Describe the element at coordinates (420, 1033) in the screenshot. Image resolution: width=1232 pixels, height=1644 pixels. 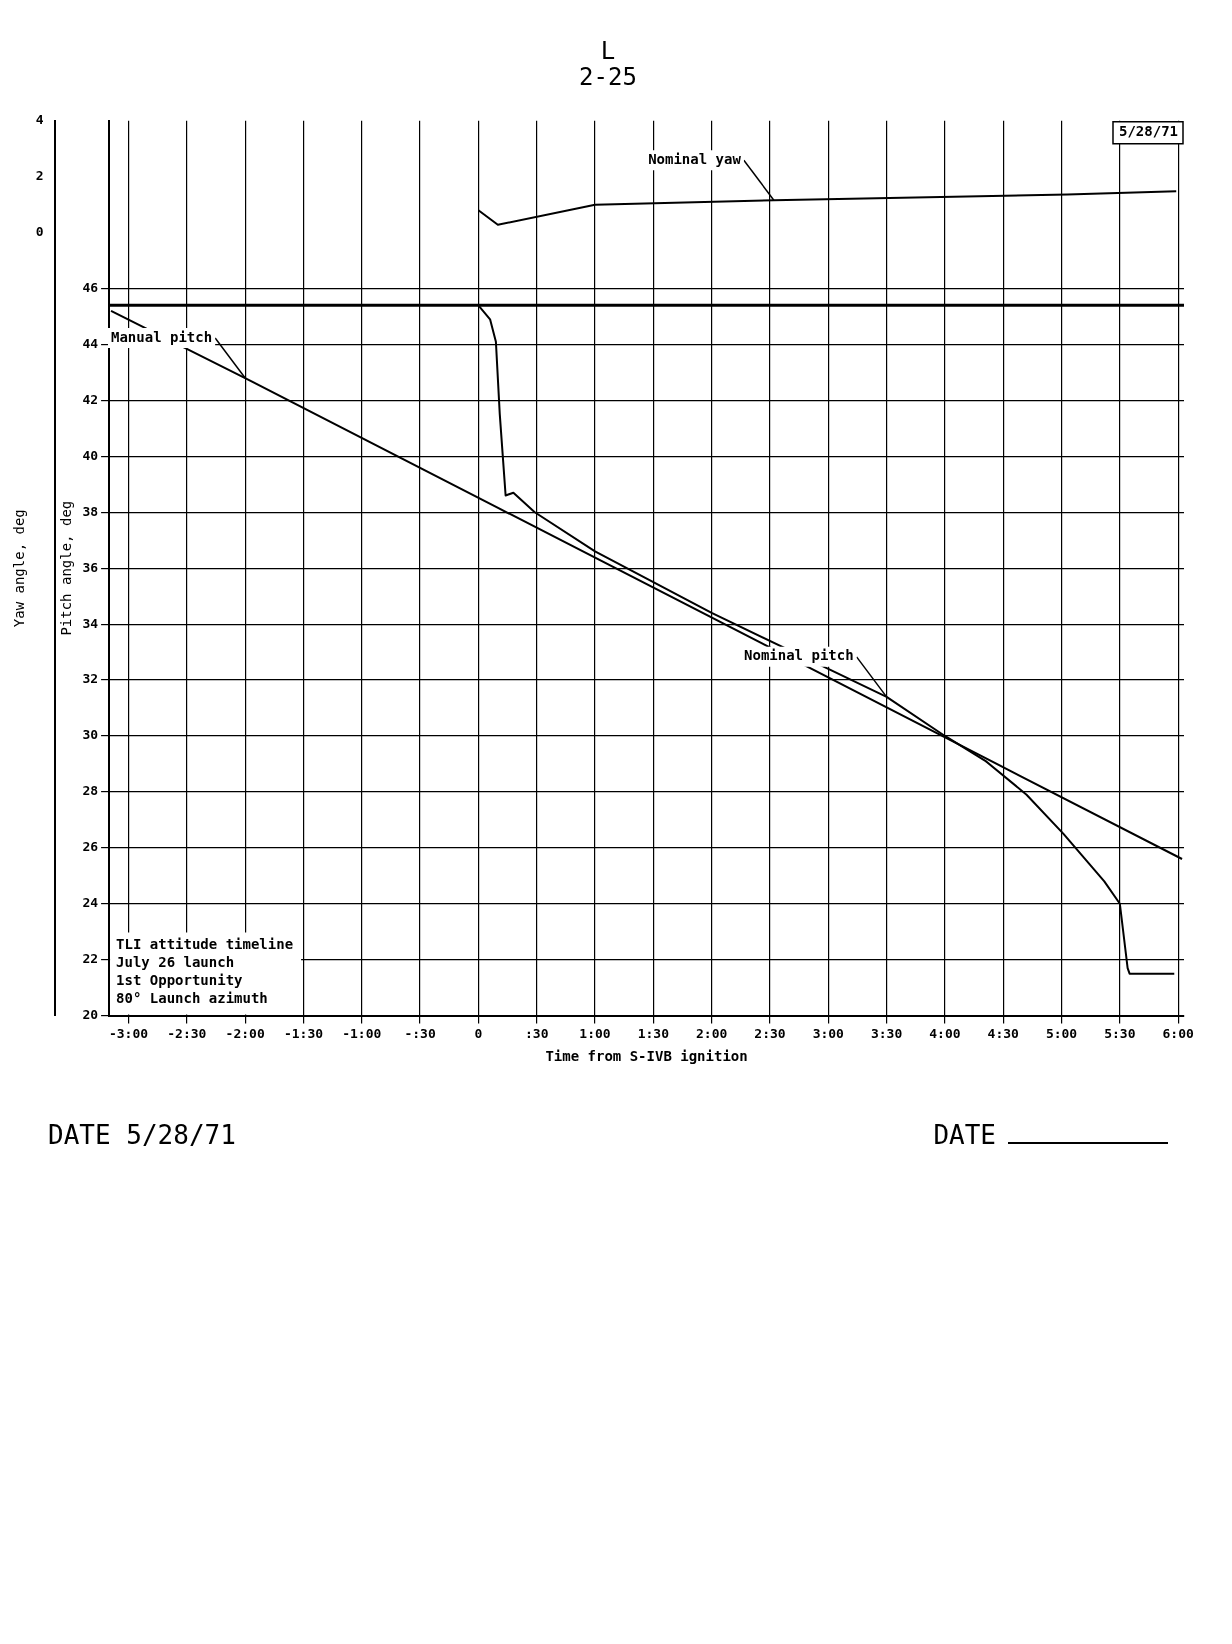
I see `x-tick-label: -:30` at that location.